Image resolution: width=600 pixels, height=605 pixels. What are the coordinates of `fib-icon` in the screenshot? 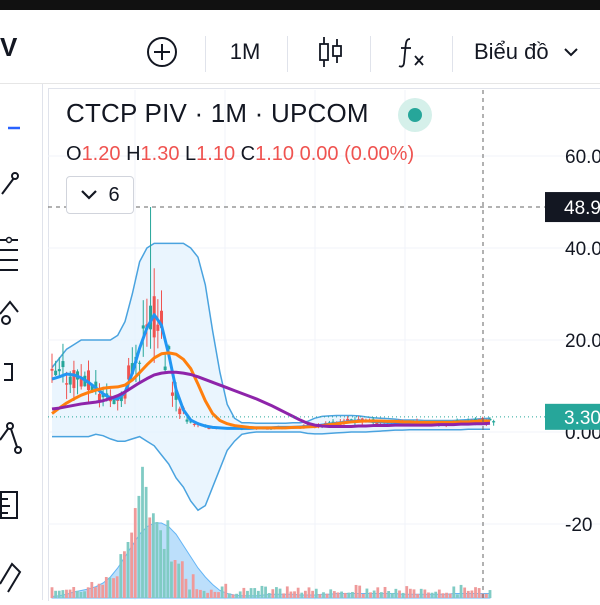 It's located at (9, 253).